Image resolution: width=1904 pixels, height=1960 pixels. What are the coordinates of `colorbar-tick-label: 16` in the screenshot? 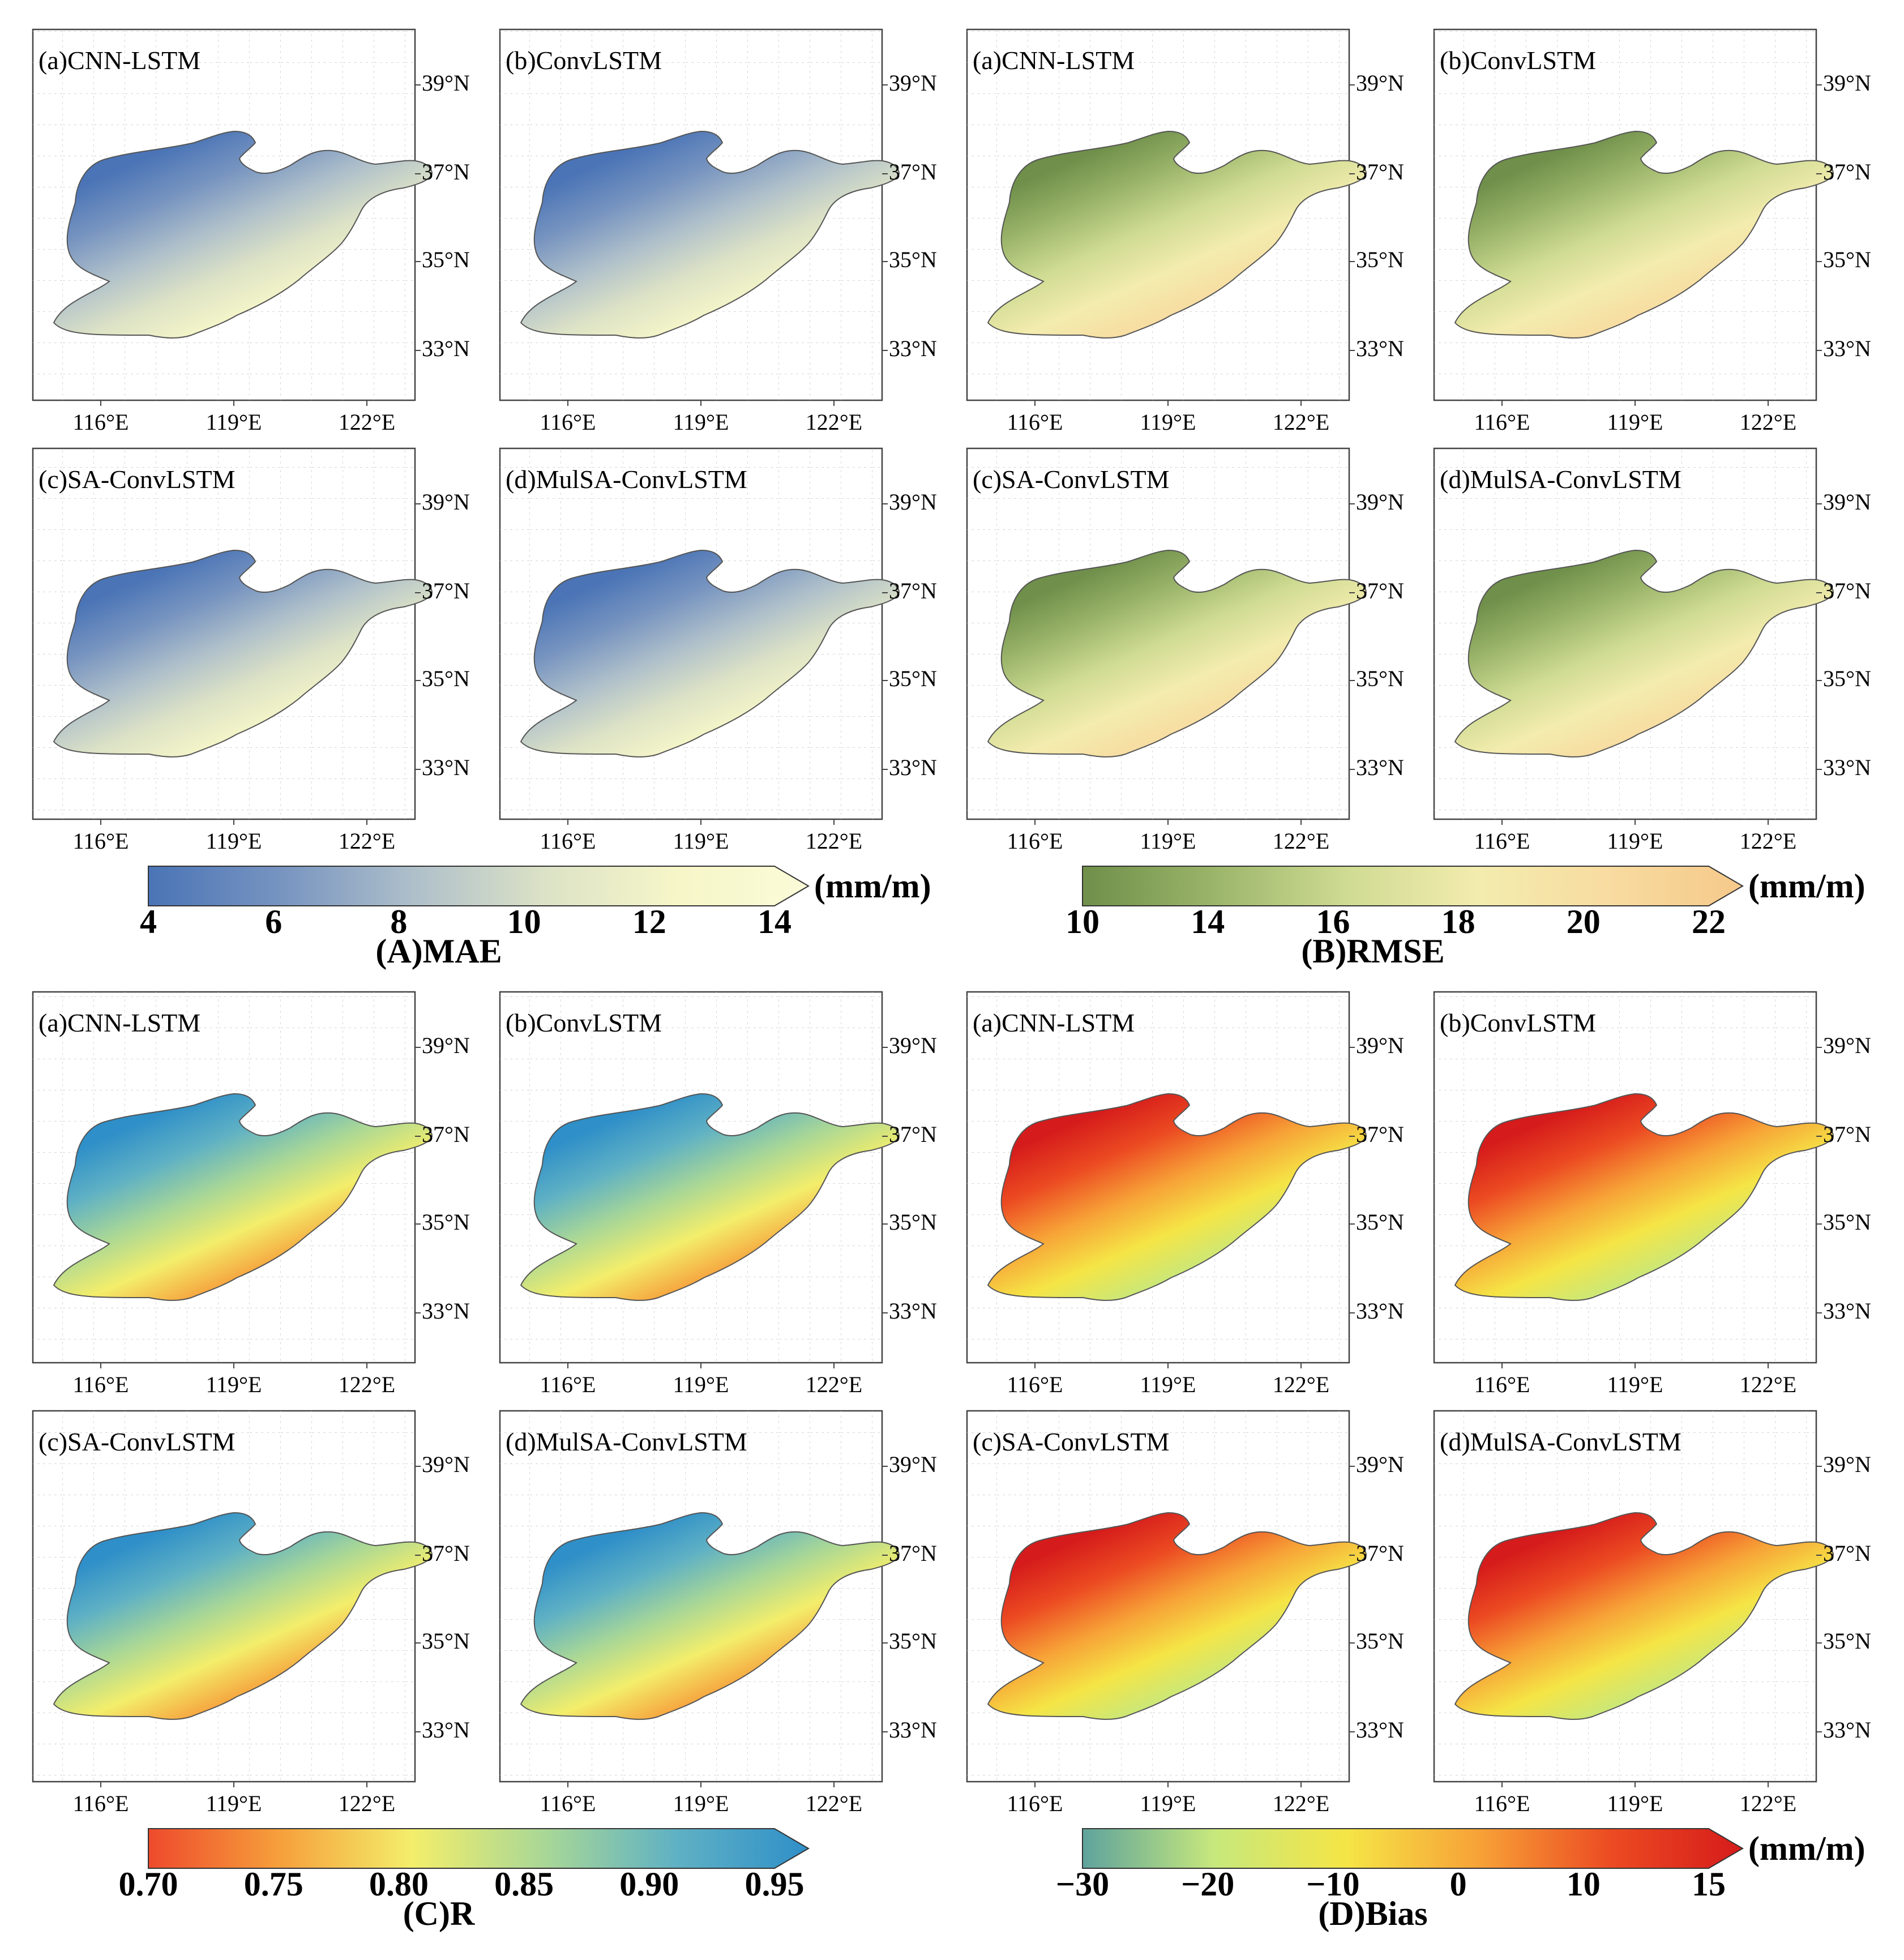 It's located at (1333, 921).